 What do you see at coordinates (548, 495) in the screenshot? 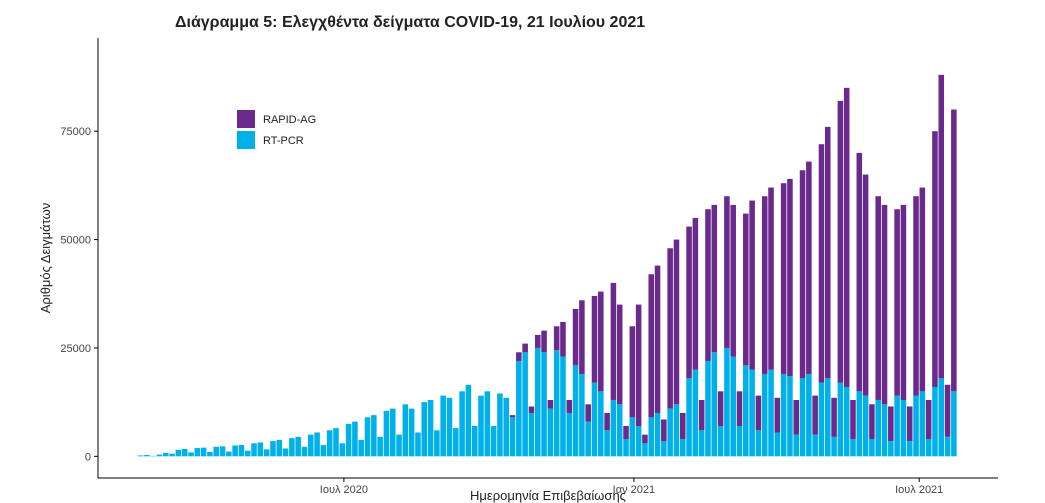
I see `x-axis-label: Ημερομηνία Επιβεβαίωσης` at bounding box center [548, 495].